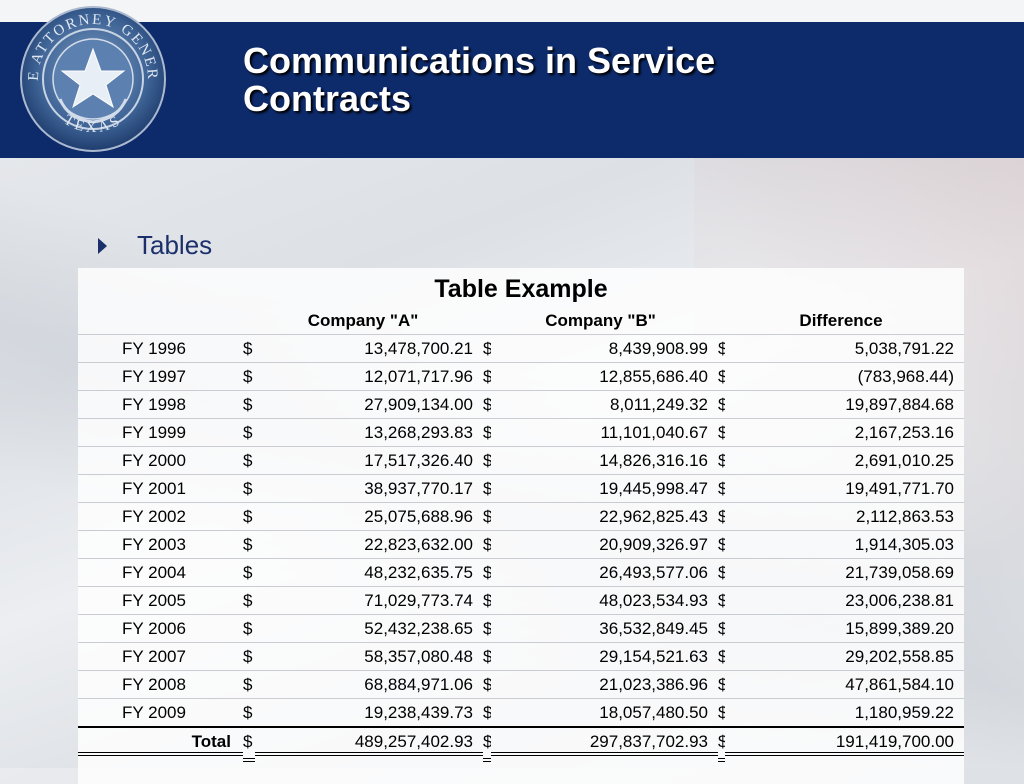 Image resolution: width=1024 pixels, height=784 pixels. I want to click on row-label: FY 2005, so click(160, 599).